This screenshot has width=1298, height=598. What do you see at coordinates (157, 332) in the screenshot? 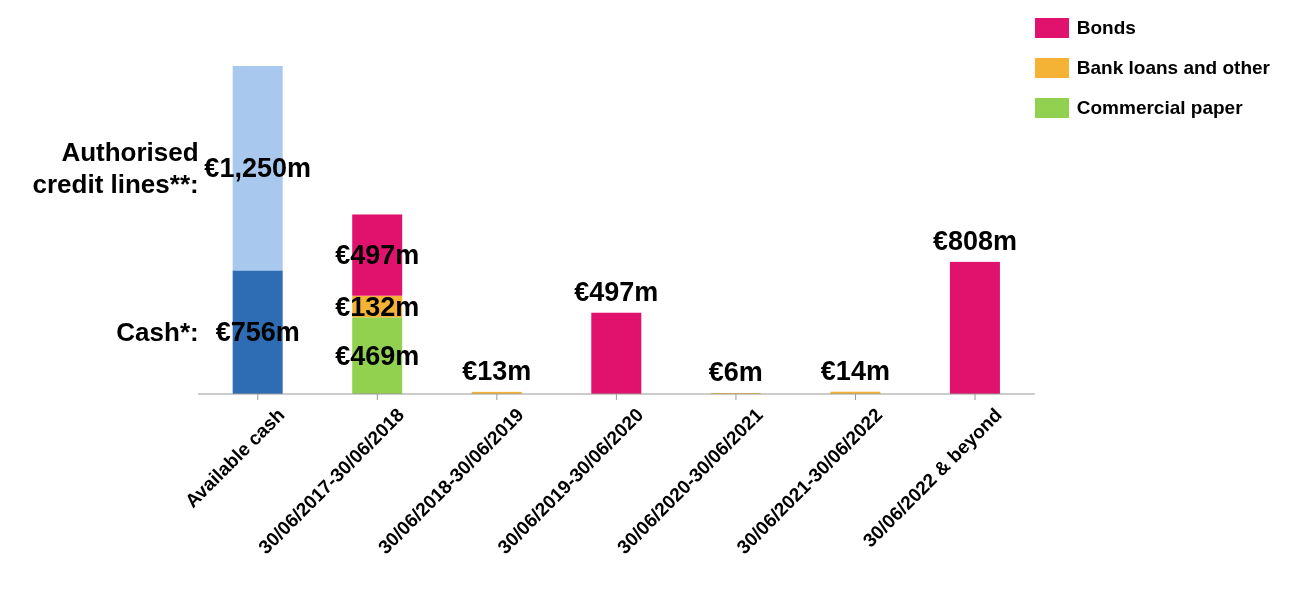
I see `series-label: Cash*:` at bounding box center [157, 332].